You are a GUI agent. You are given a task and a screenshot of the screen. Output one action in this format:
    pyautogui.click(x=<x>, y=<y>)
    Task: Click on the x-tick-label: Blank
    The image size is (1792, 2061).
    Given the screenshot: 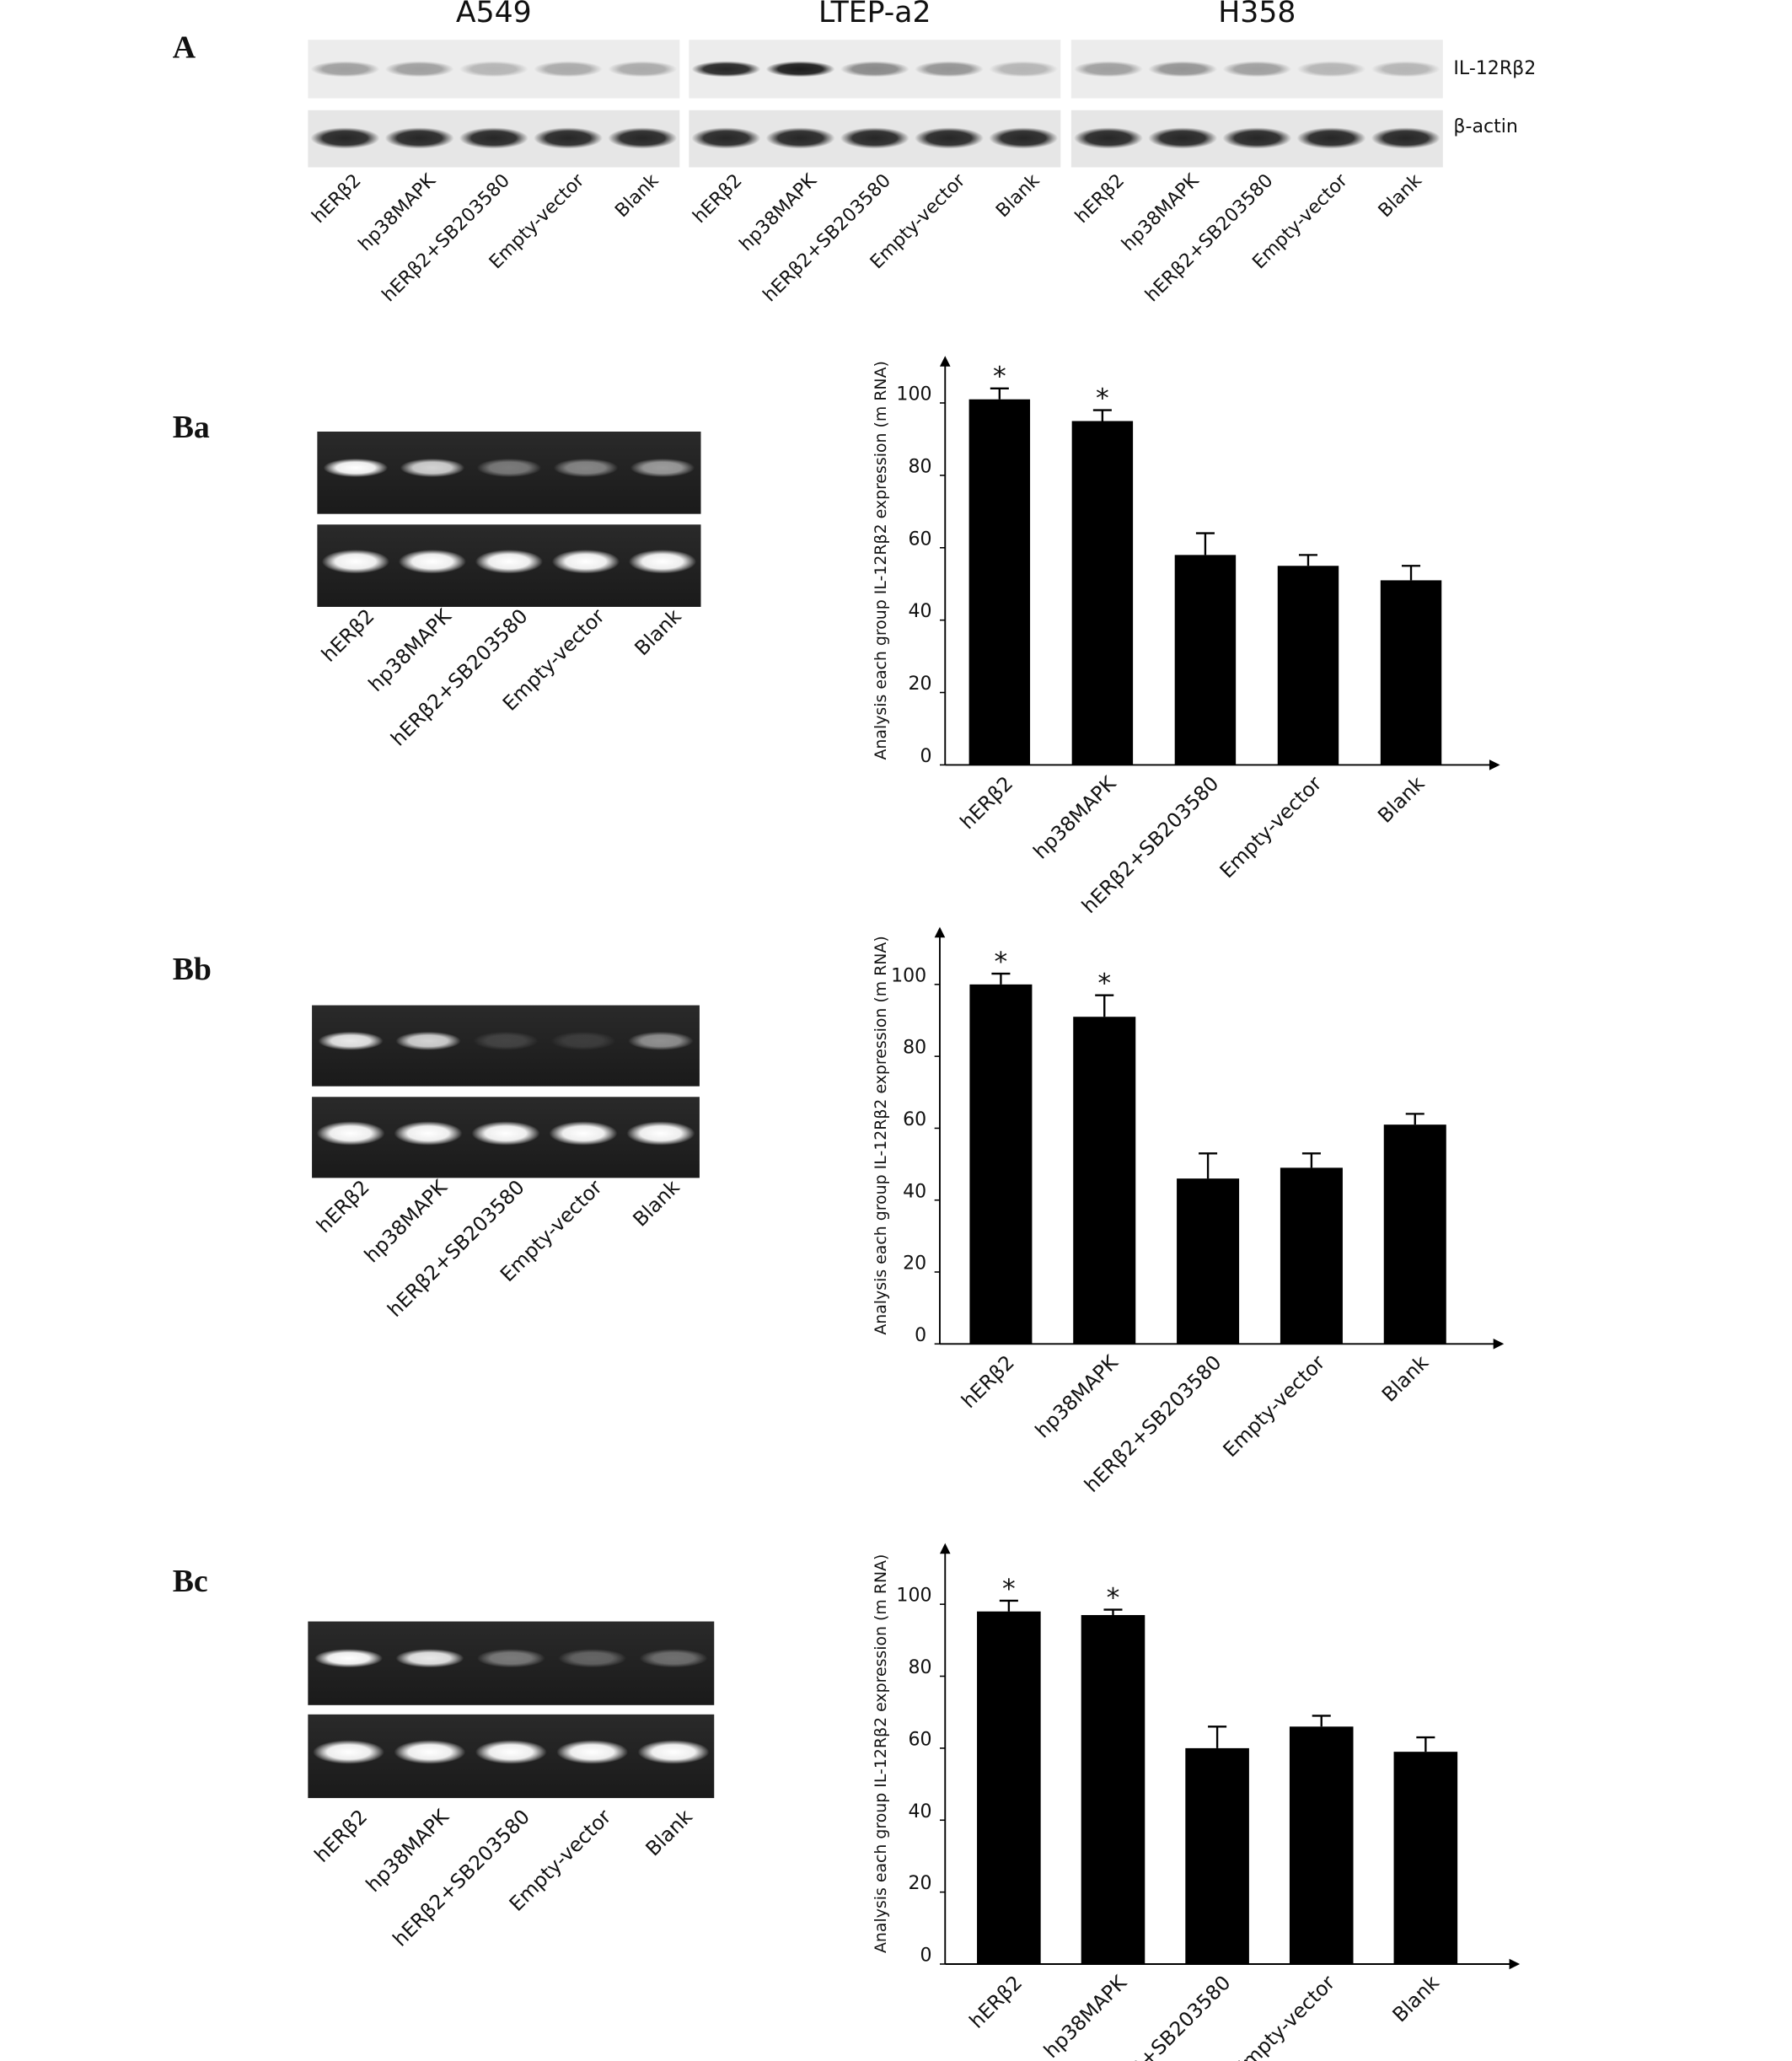 What is the action you would take?
    pyautogui.click(x=1405, y=1378)
    